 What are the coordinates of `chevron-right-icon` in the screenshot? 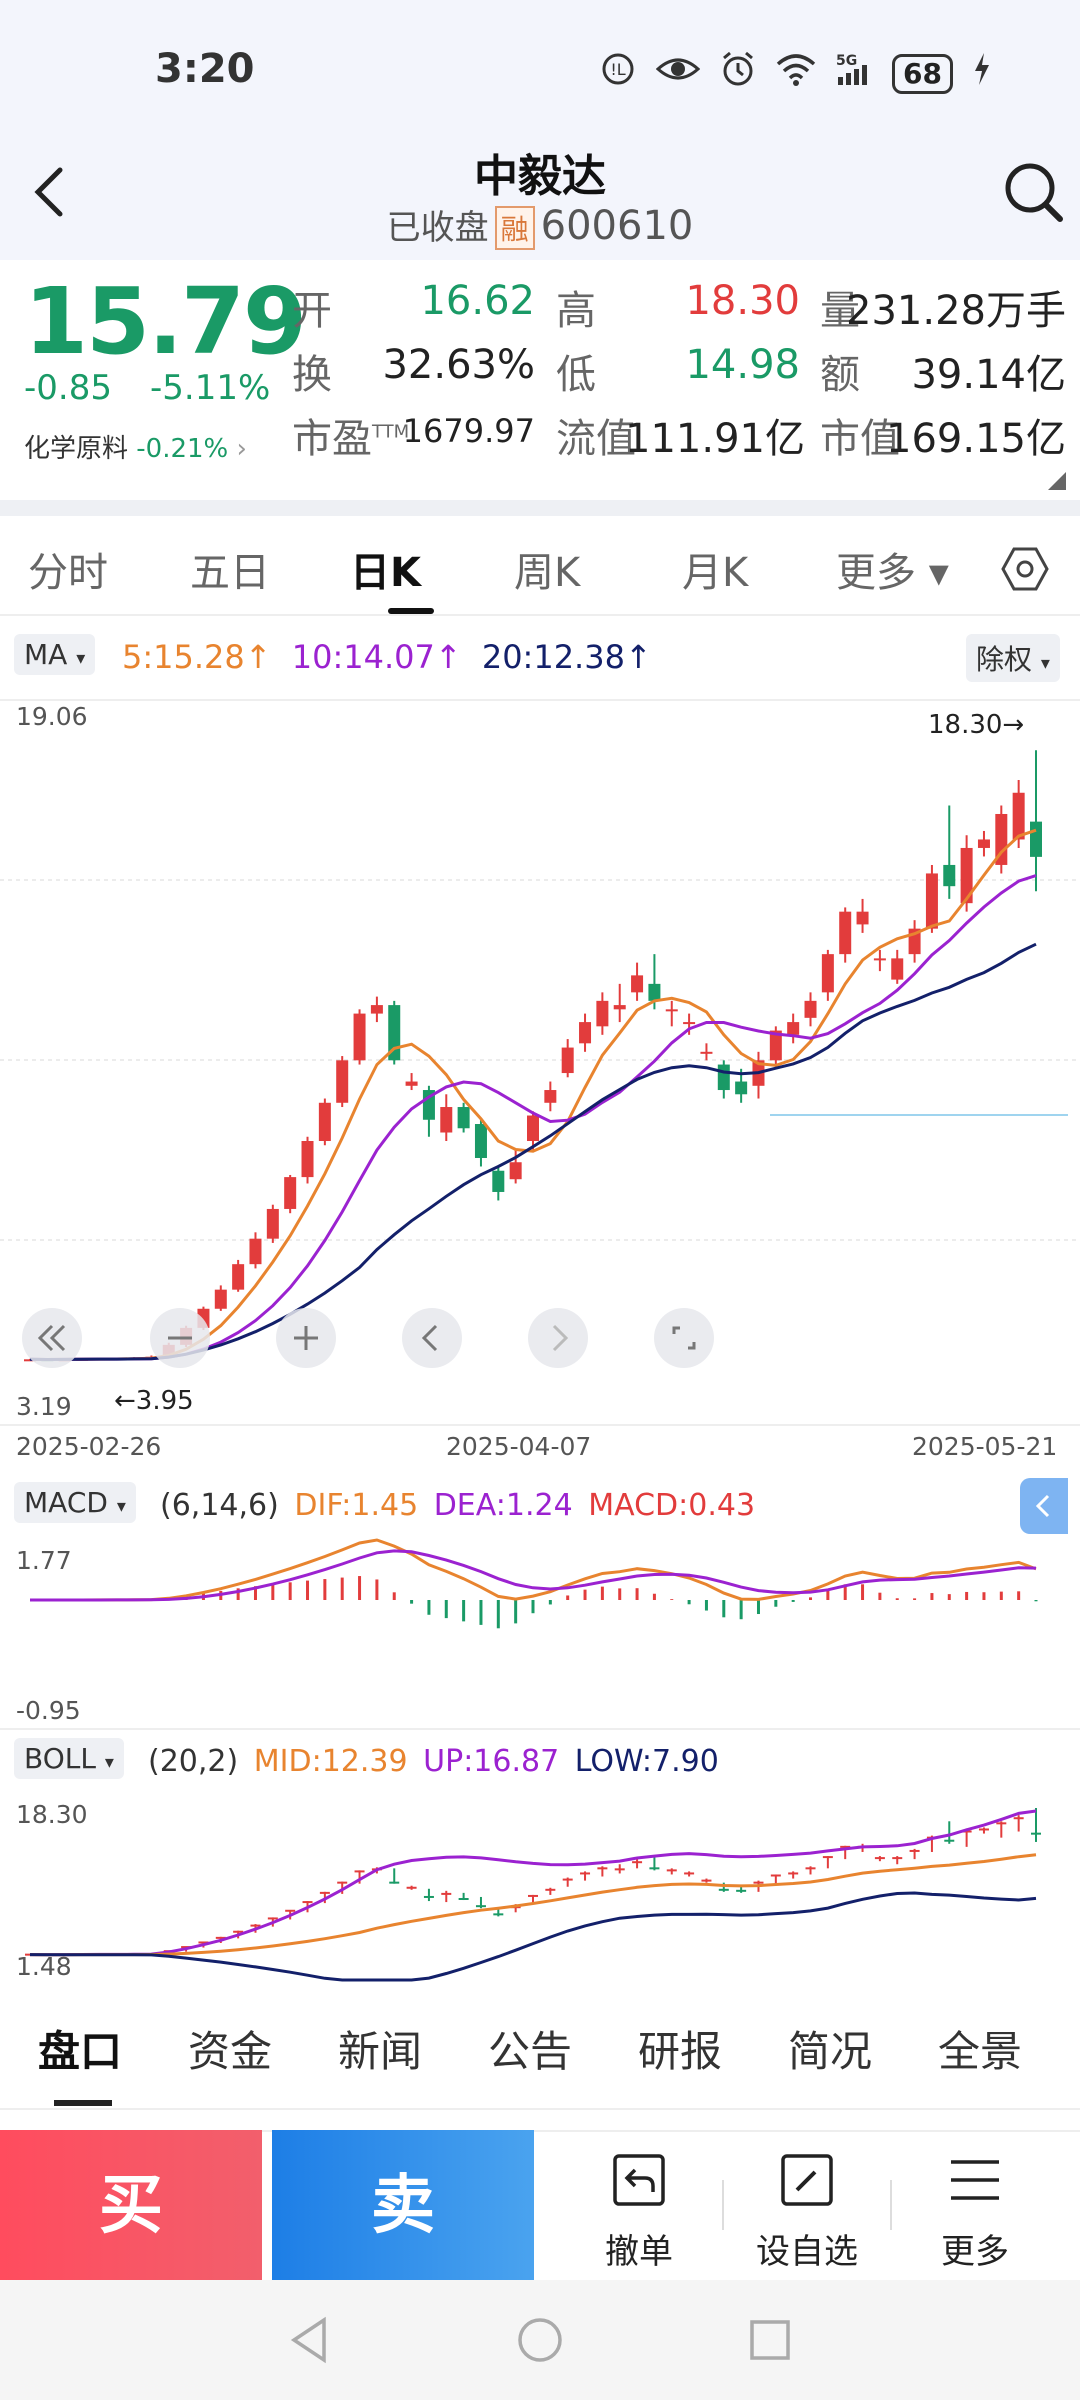 It's located at (560, 1338).